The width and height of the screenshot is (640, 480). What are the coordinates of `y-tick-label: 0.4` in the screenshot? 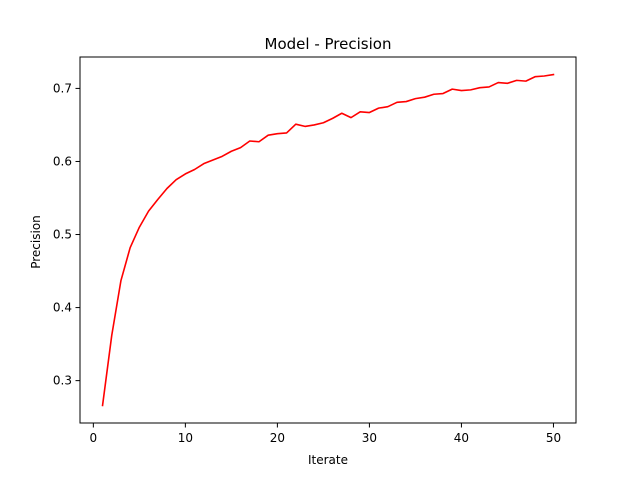 It's located at (62, 308).